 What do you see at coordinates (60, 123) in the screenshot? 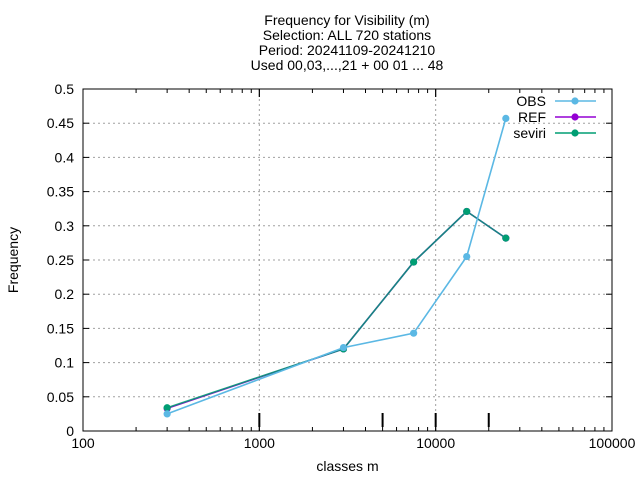
I see `y-tick-label: 0.45` at bounding box center [60, 123].